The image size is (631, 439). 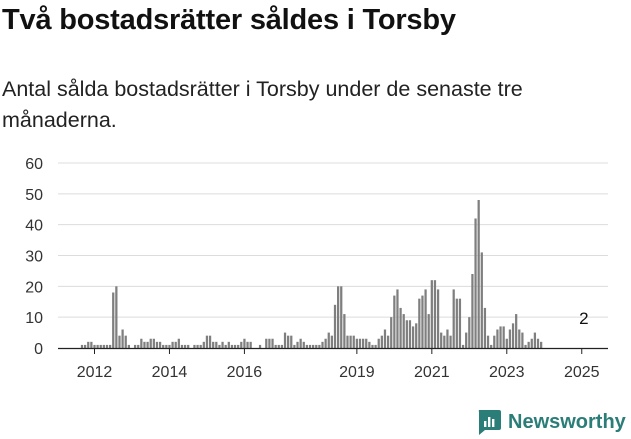 I want to click on newsworthy-logo: Newsworthy, so click(x=551, y=422).